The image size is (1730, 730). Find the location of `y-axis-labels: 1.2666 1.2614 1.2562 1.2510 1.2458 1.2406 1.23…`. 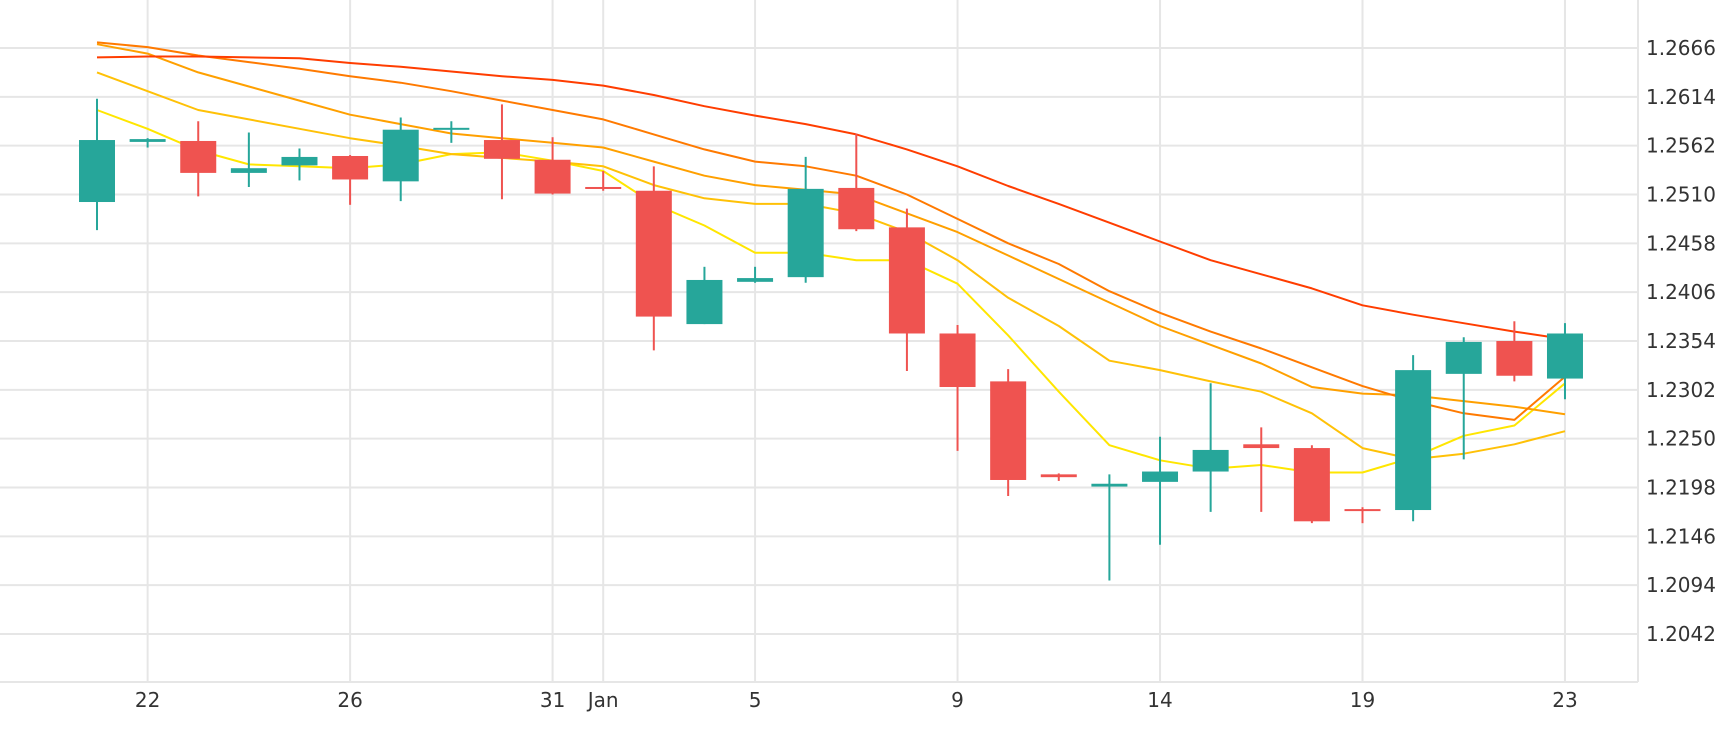

y-axis-labels: 1.2666 1.2614 1.2562 1.2510 1.2458 1.2406 1.23… is located at coordinates (1681, 341).